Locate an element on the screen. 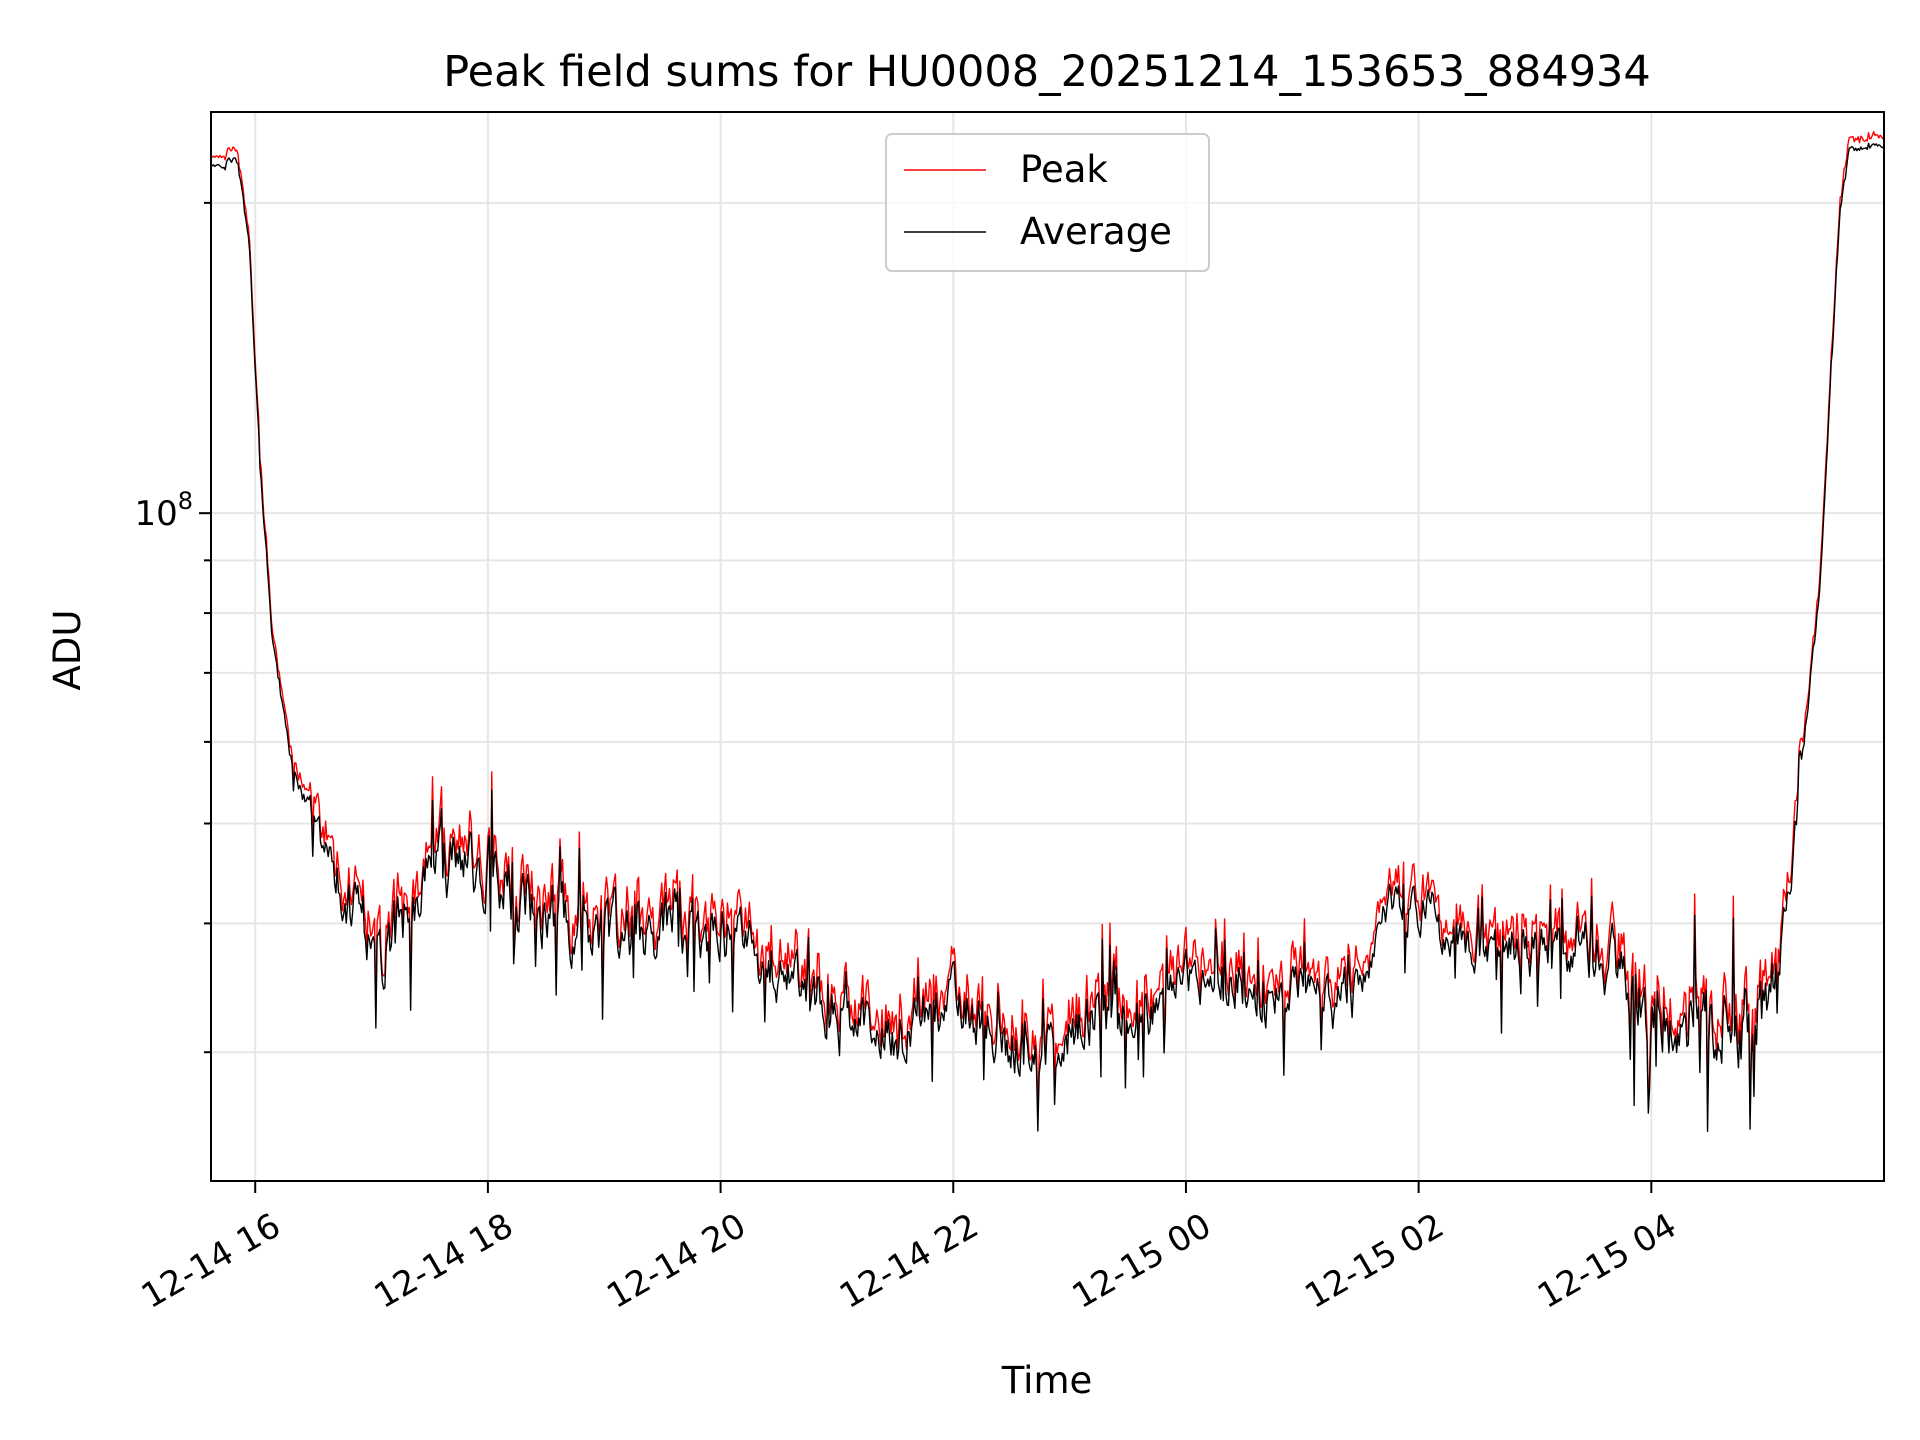  legend-label-average: Average is located at coordinates (1096, 231).